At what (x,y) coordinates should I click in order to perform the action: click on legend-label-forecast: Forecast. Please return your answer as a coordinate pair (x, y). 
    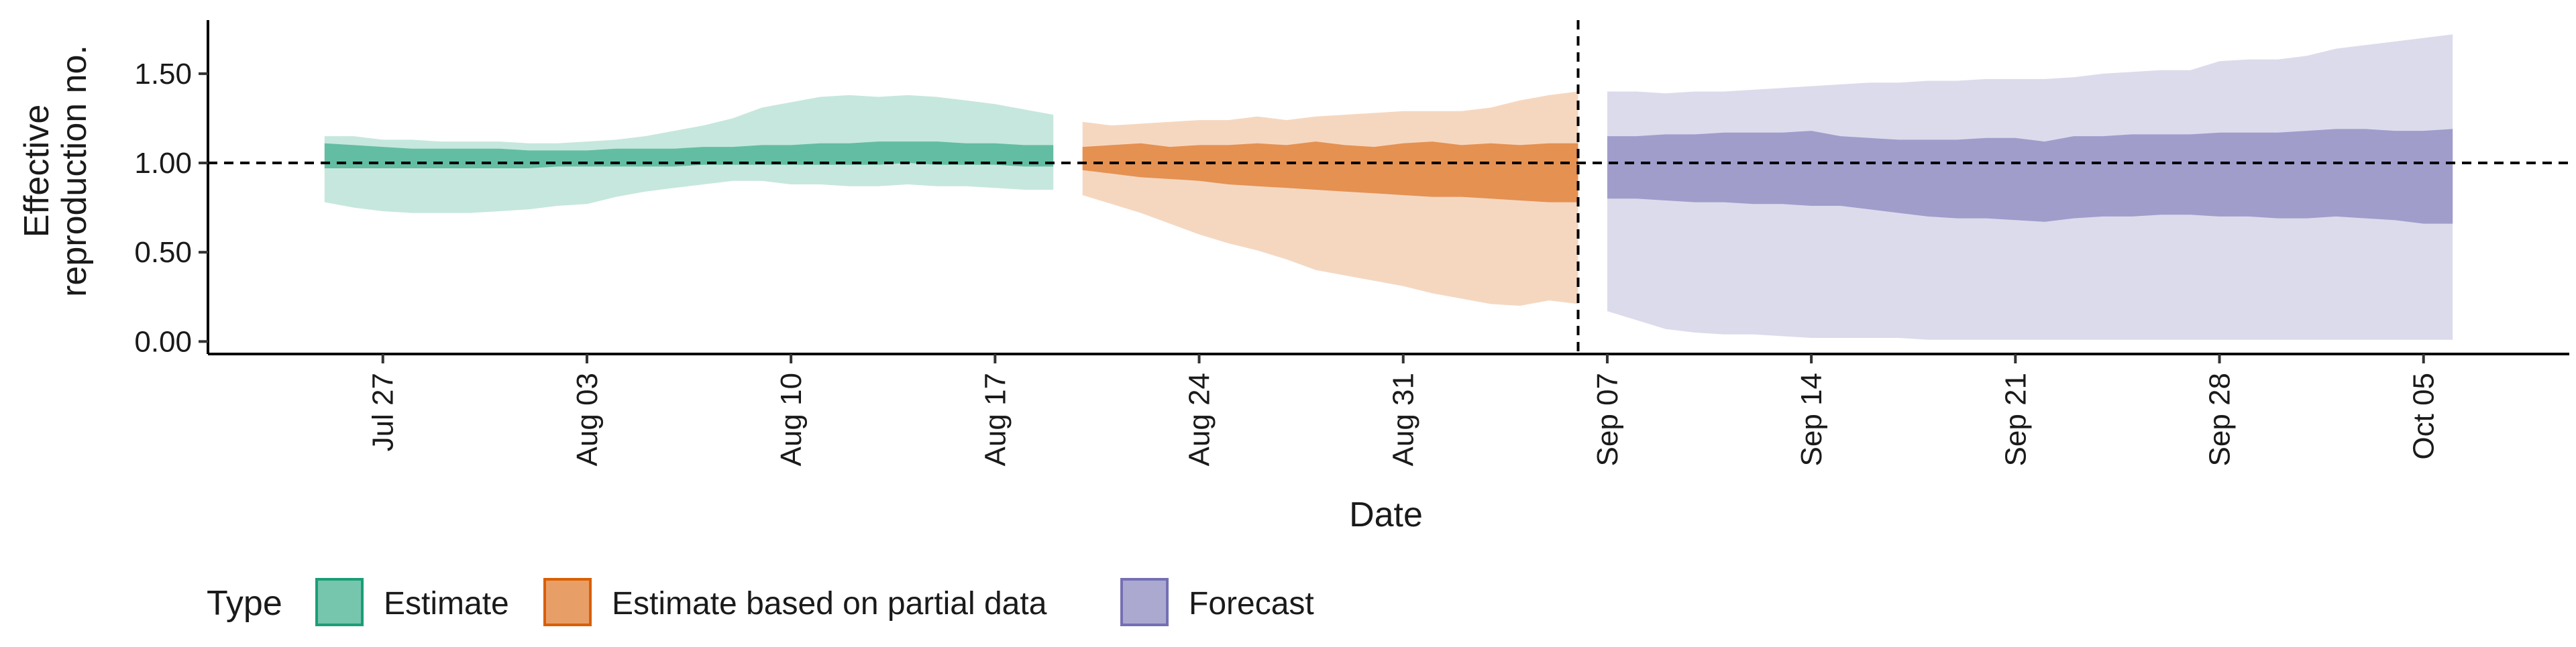
    Looking at the image, I should click on (1251, 604).